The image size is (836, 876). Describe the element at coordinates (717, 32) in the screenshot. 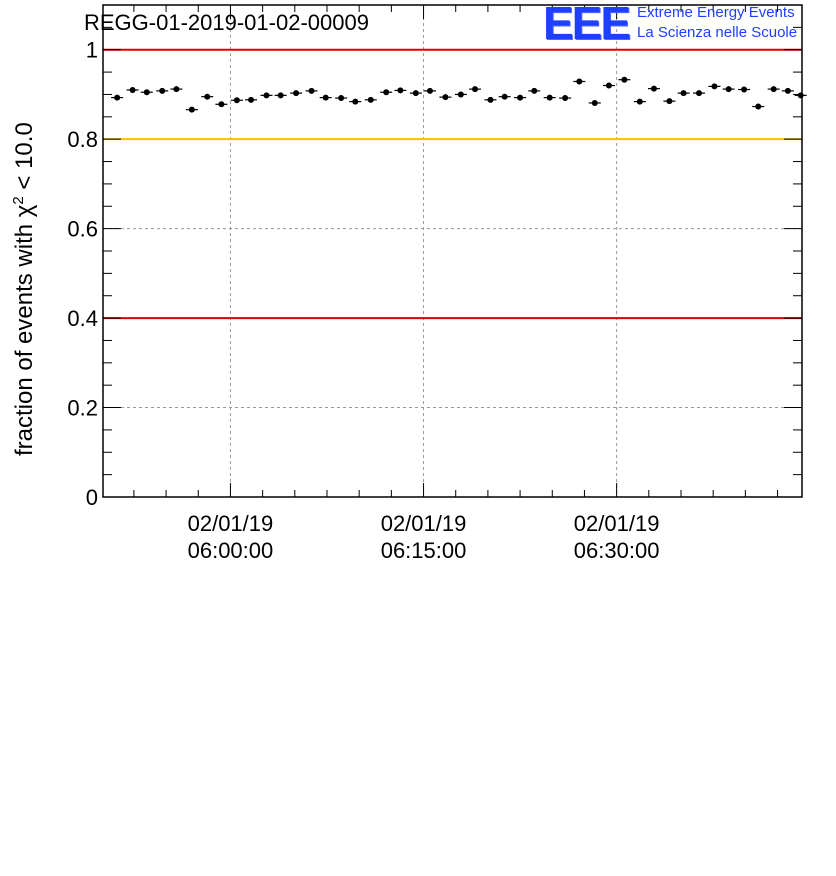

I see `logo-line-2: La Scienza nelle Scuole` at that location.